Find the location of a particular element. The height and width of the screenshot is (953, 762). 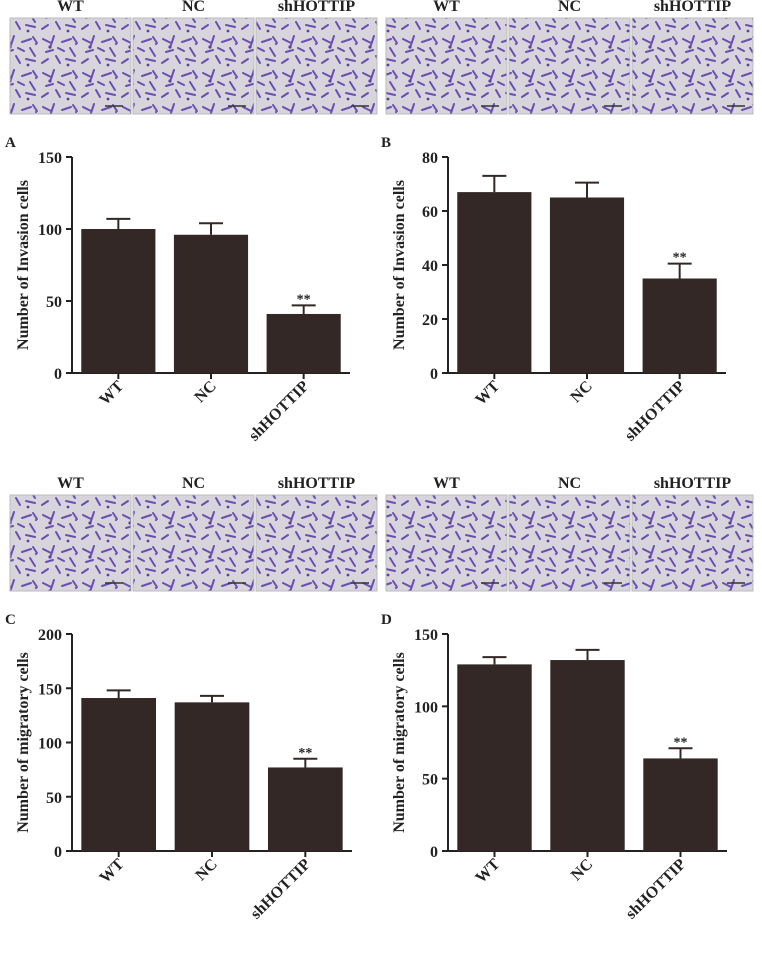

y-tick-label: 80 is located at coordinates (430, 158).